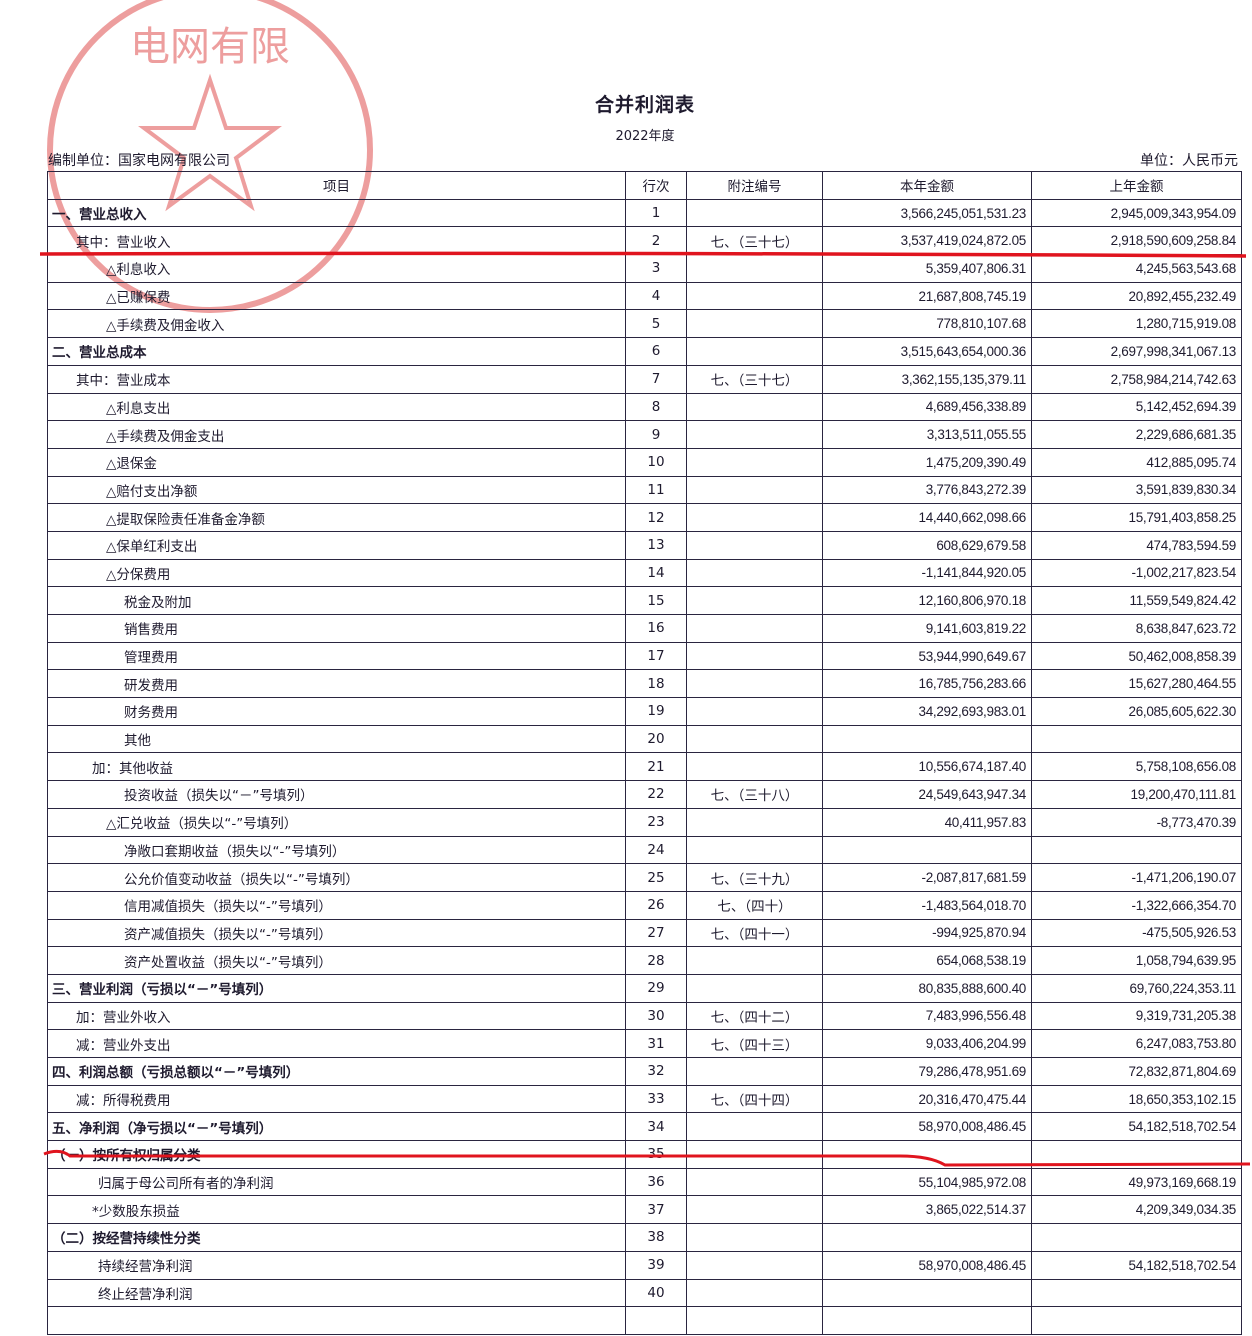 The image size is (1252, 1336). Describe the element at coordinates (336, 1127) in the screenshot. I see `row-item-label: 五、净利润（净亏损以“－”号填列）` at that location.